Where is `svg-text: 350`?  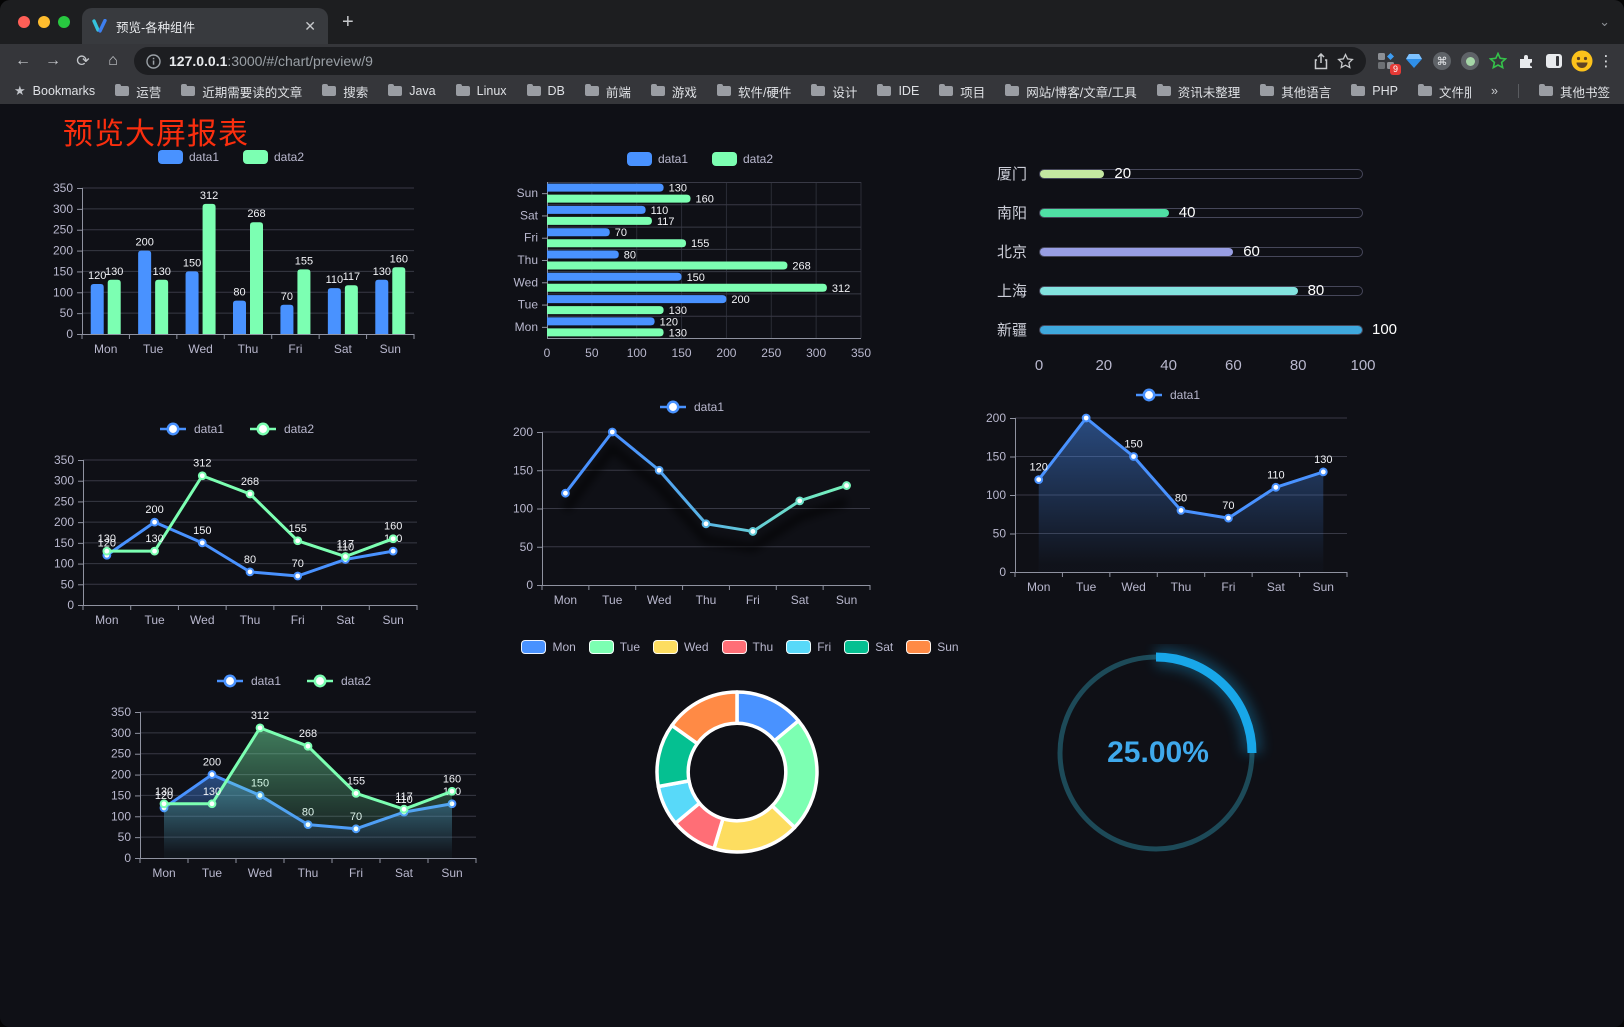 svg-text: 350 is located at coordinates (64, 460).